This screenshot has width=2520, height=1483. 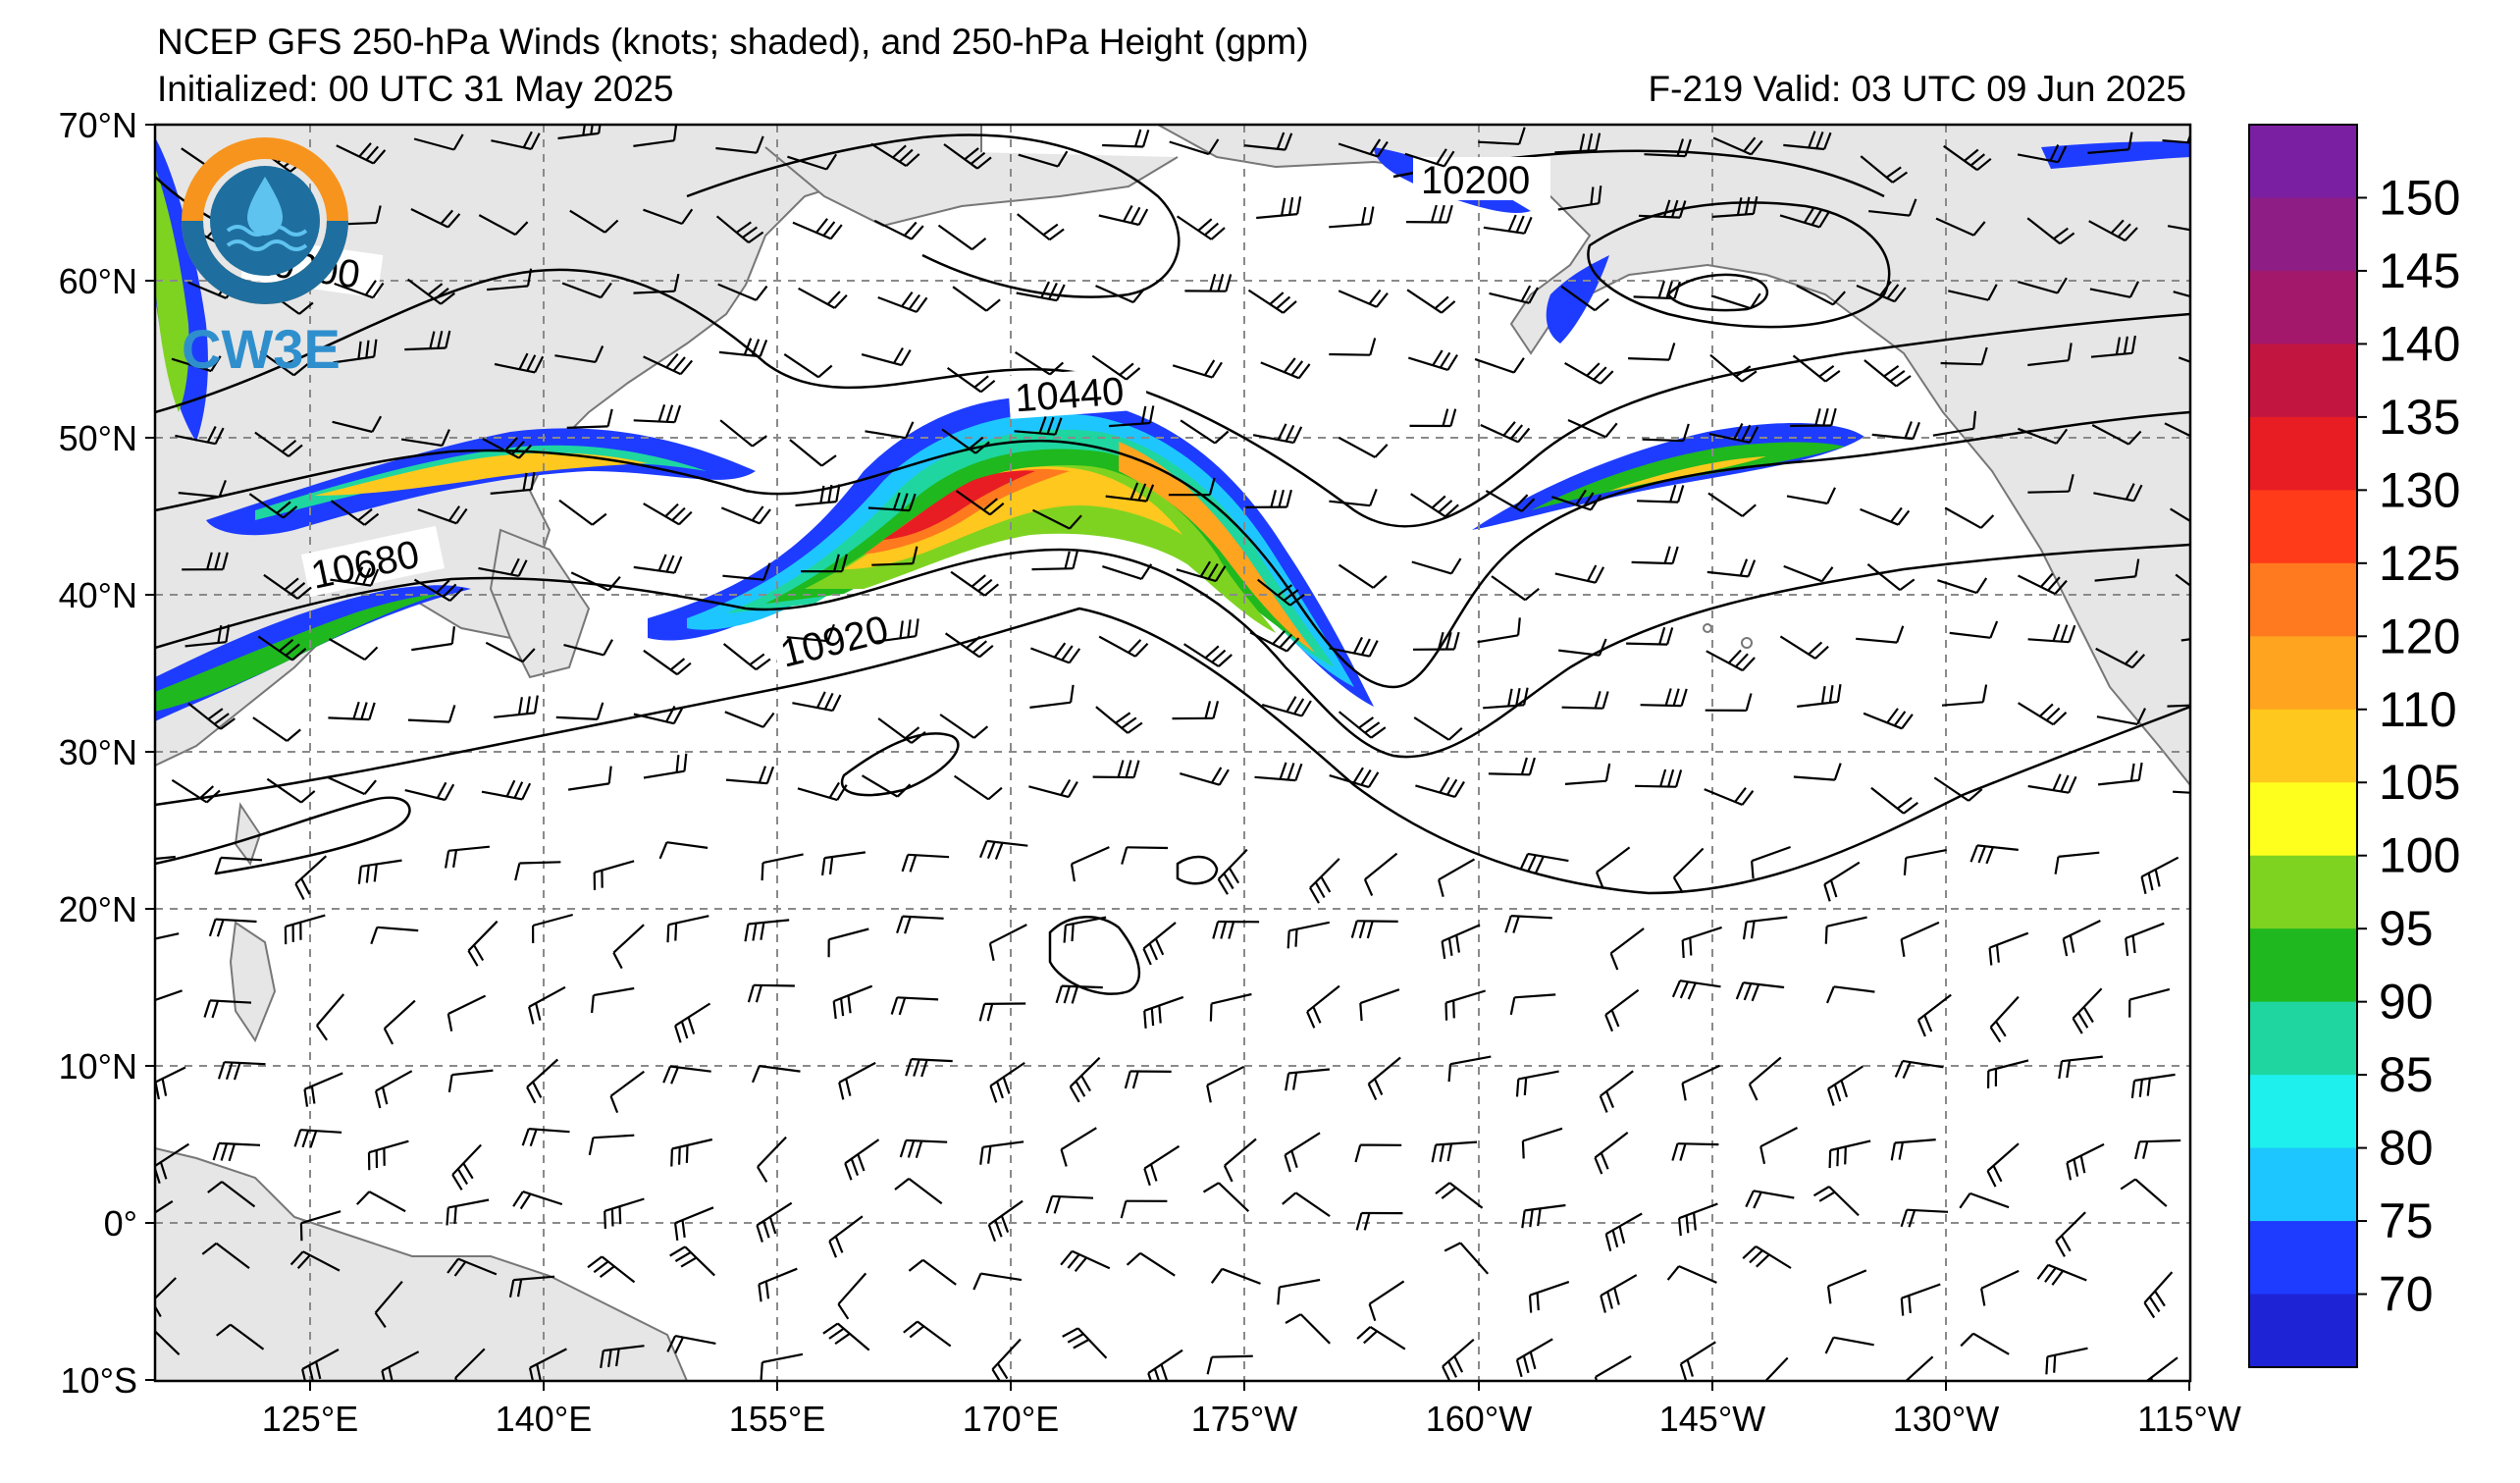 I want to click on lat-label: 10°N, so click(x=98, y=1066).